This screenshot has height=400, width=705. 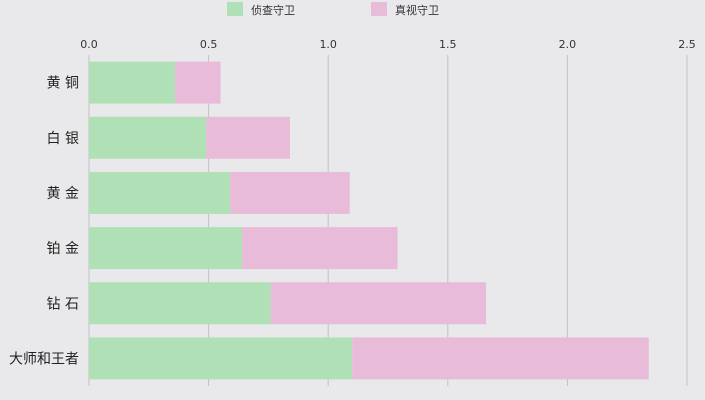 I want to click on category-label: 白 银, so click(x=63, y=139).